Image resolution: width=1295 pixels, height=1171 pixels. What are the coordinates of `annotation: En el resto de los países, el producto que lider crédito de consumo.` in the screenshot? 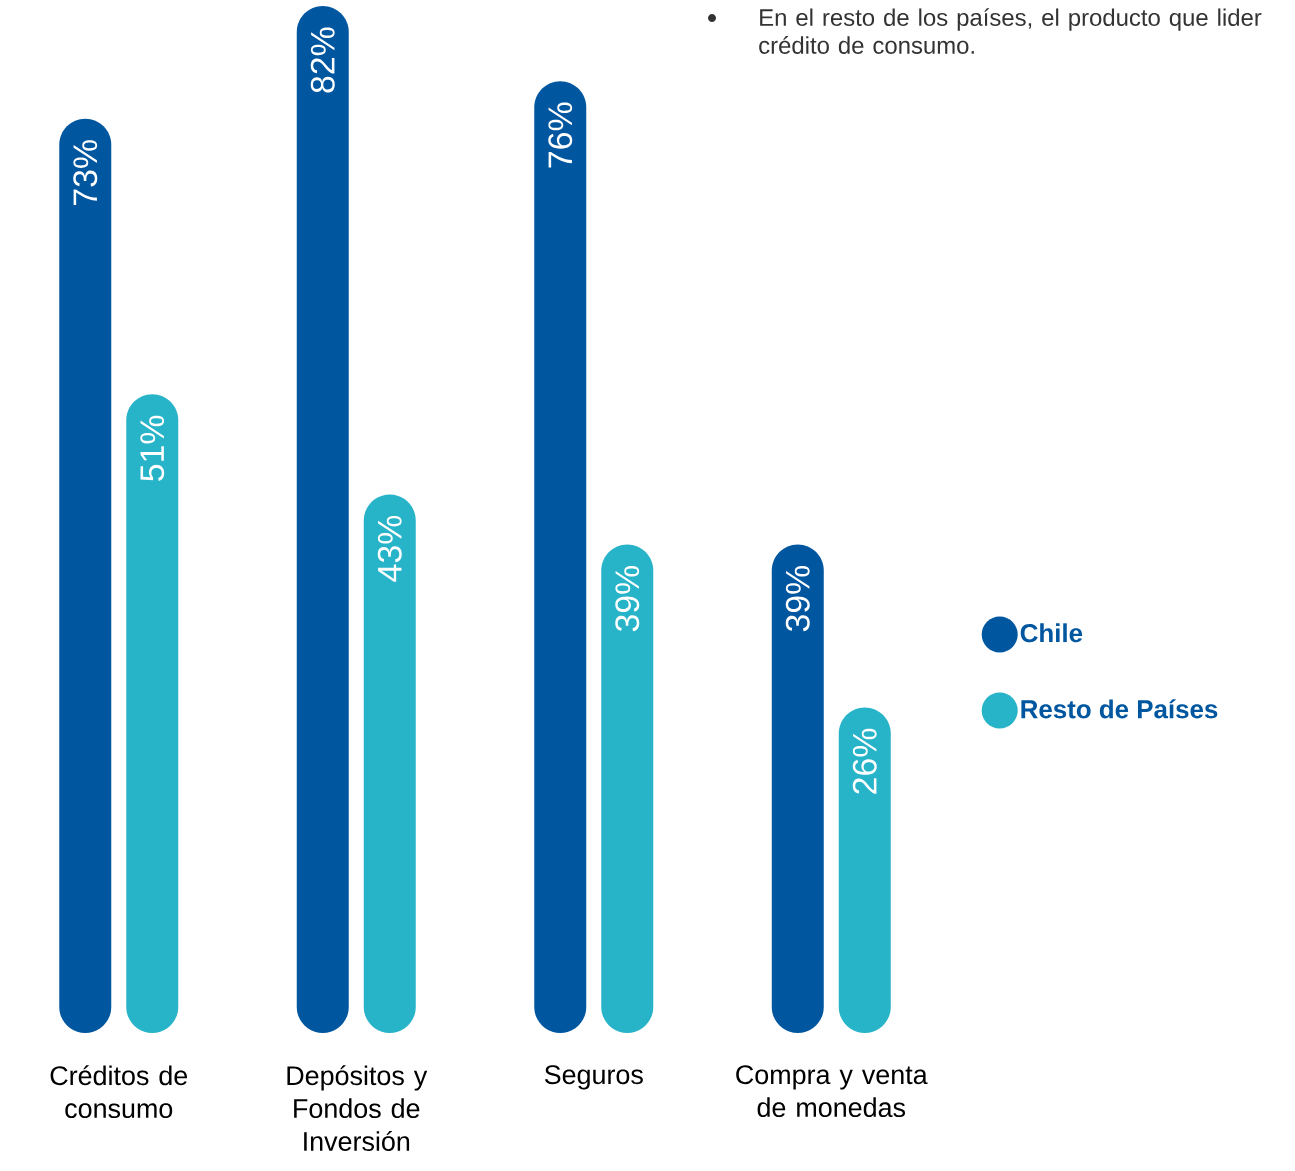 It's located at (1010, 31).